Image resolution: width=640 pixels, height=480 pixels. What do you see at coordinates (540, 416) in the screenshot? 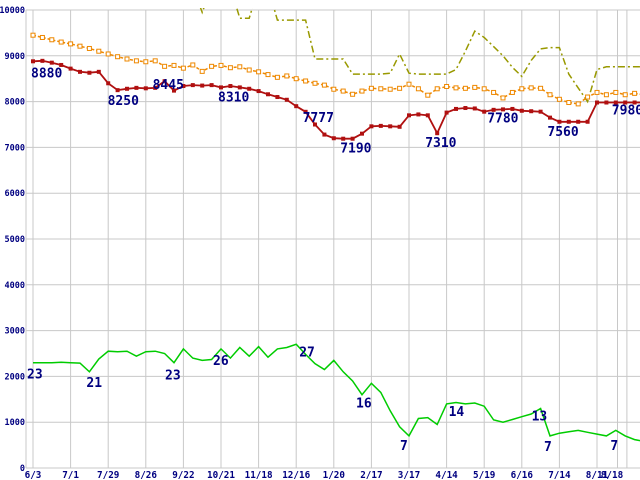
I see `point-label: 13` at bounding box center [540, 416].